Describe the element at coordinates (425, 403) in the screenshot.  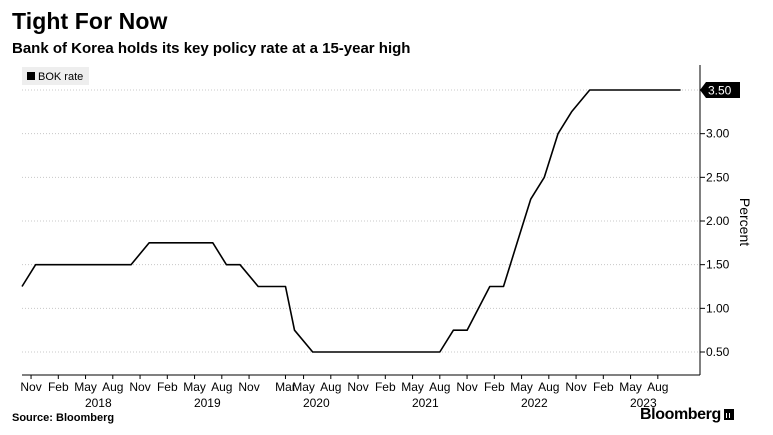
I see `x-year-label: 2021` at that location.